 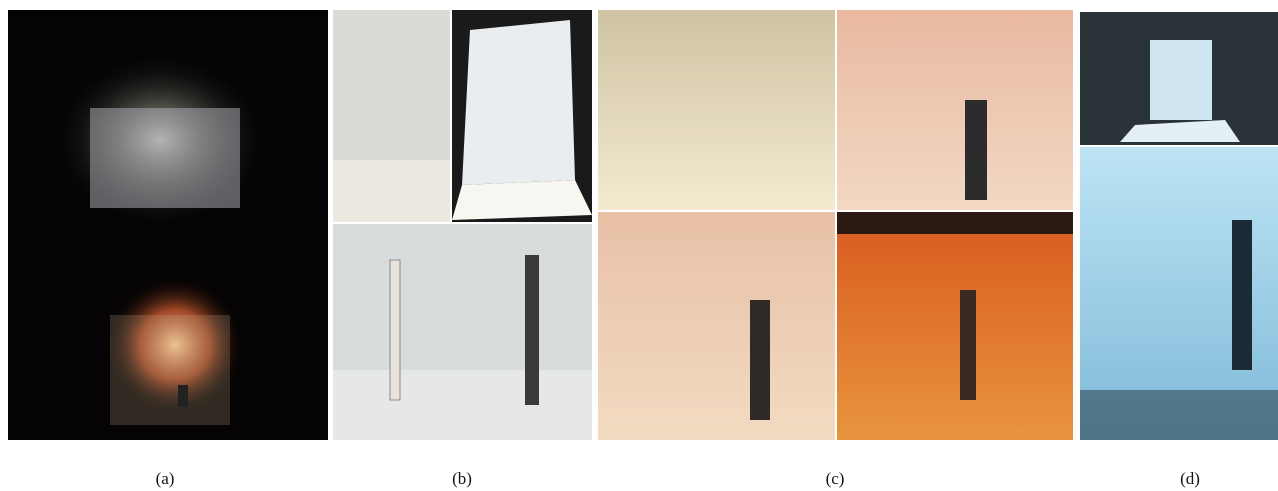 What do you see at coordinates (462, 478) in the screenshot?
I see `caption: (b)` at bounding box center [462, 478].